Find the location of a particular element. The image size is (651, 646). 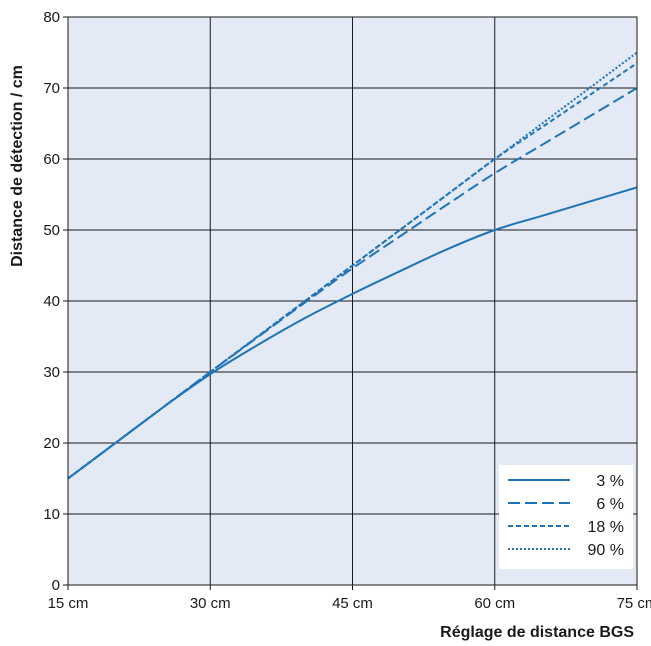

x-tick-labels: 15 cm 30 cm 45 cm 60 cm 75 cm is located at coordinates (349, 603).